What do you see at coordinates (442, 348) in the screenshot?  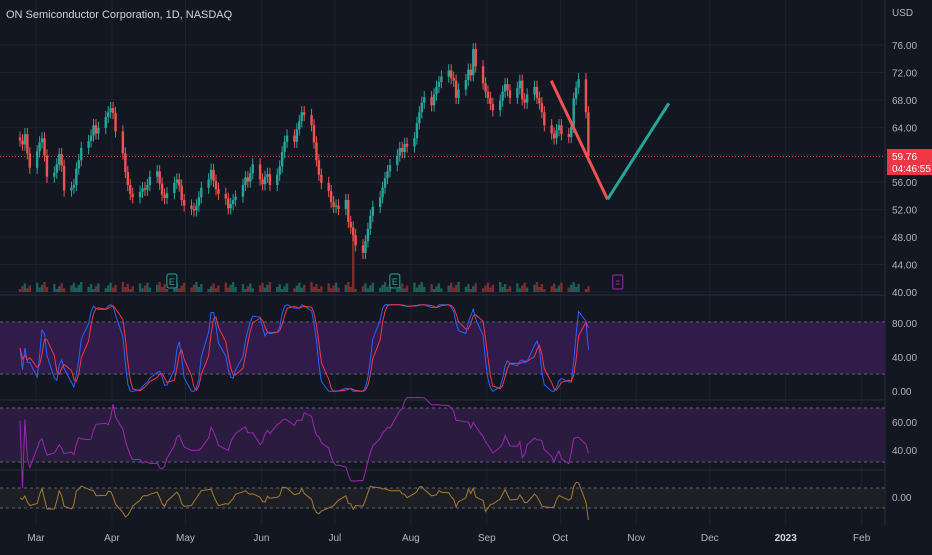 I see `stochastic-band` at bounding box center [442, 348].